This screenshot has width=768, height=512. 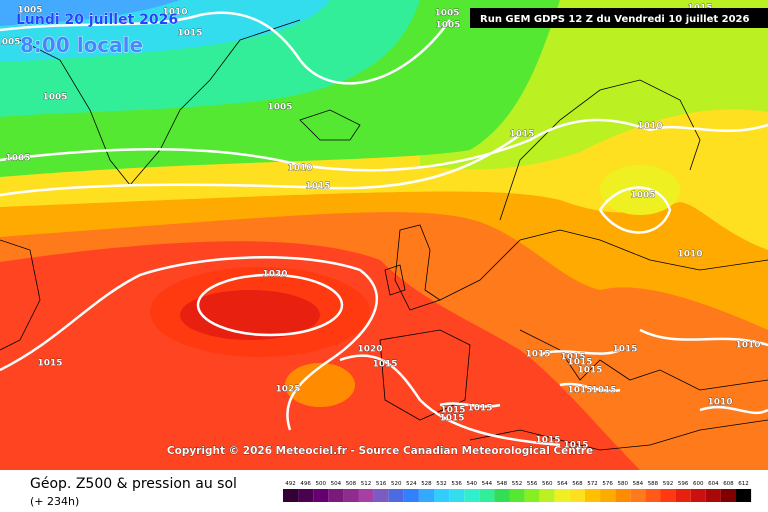 What do you see at coordinates (381, 484) in the screenshot?
I see `legend-label: 516` at bounding box center [381, 484].